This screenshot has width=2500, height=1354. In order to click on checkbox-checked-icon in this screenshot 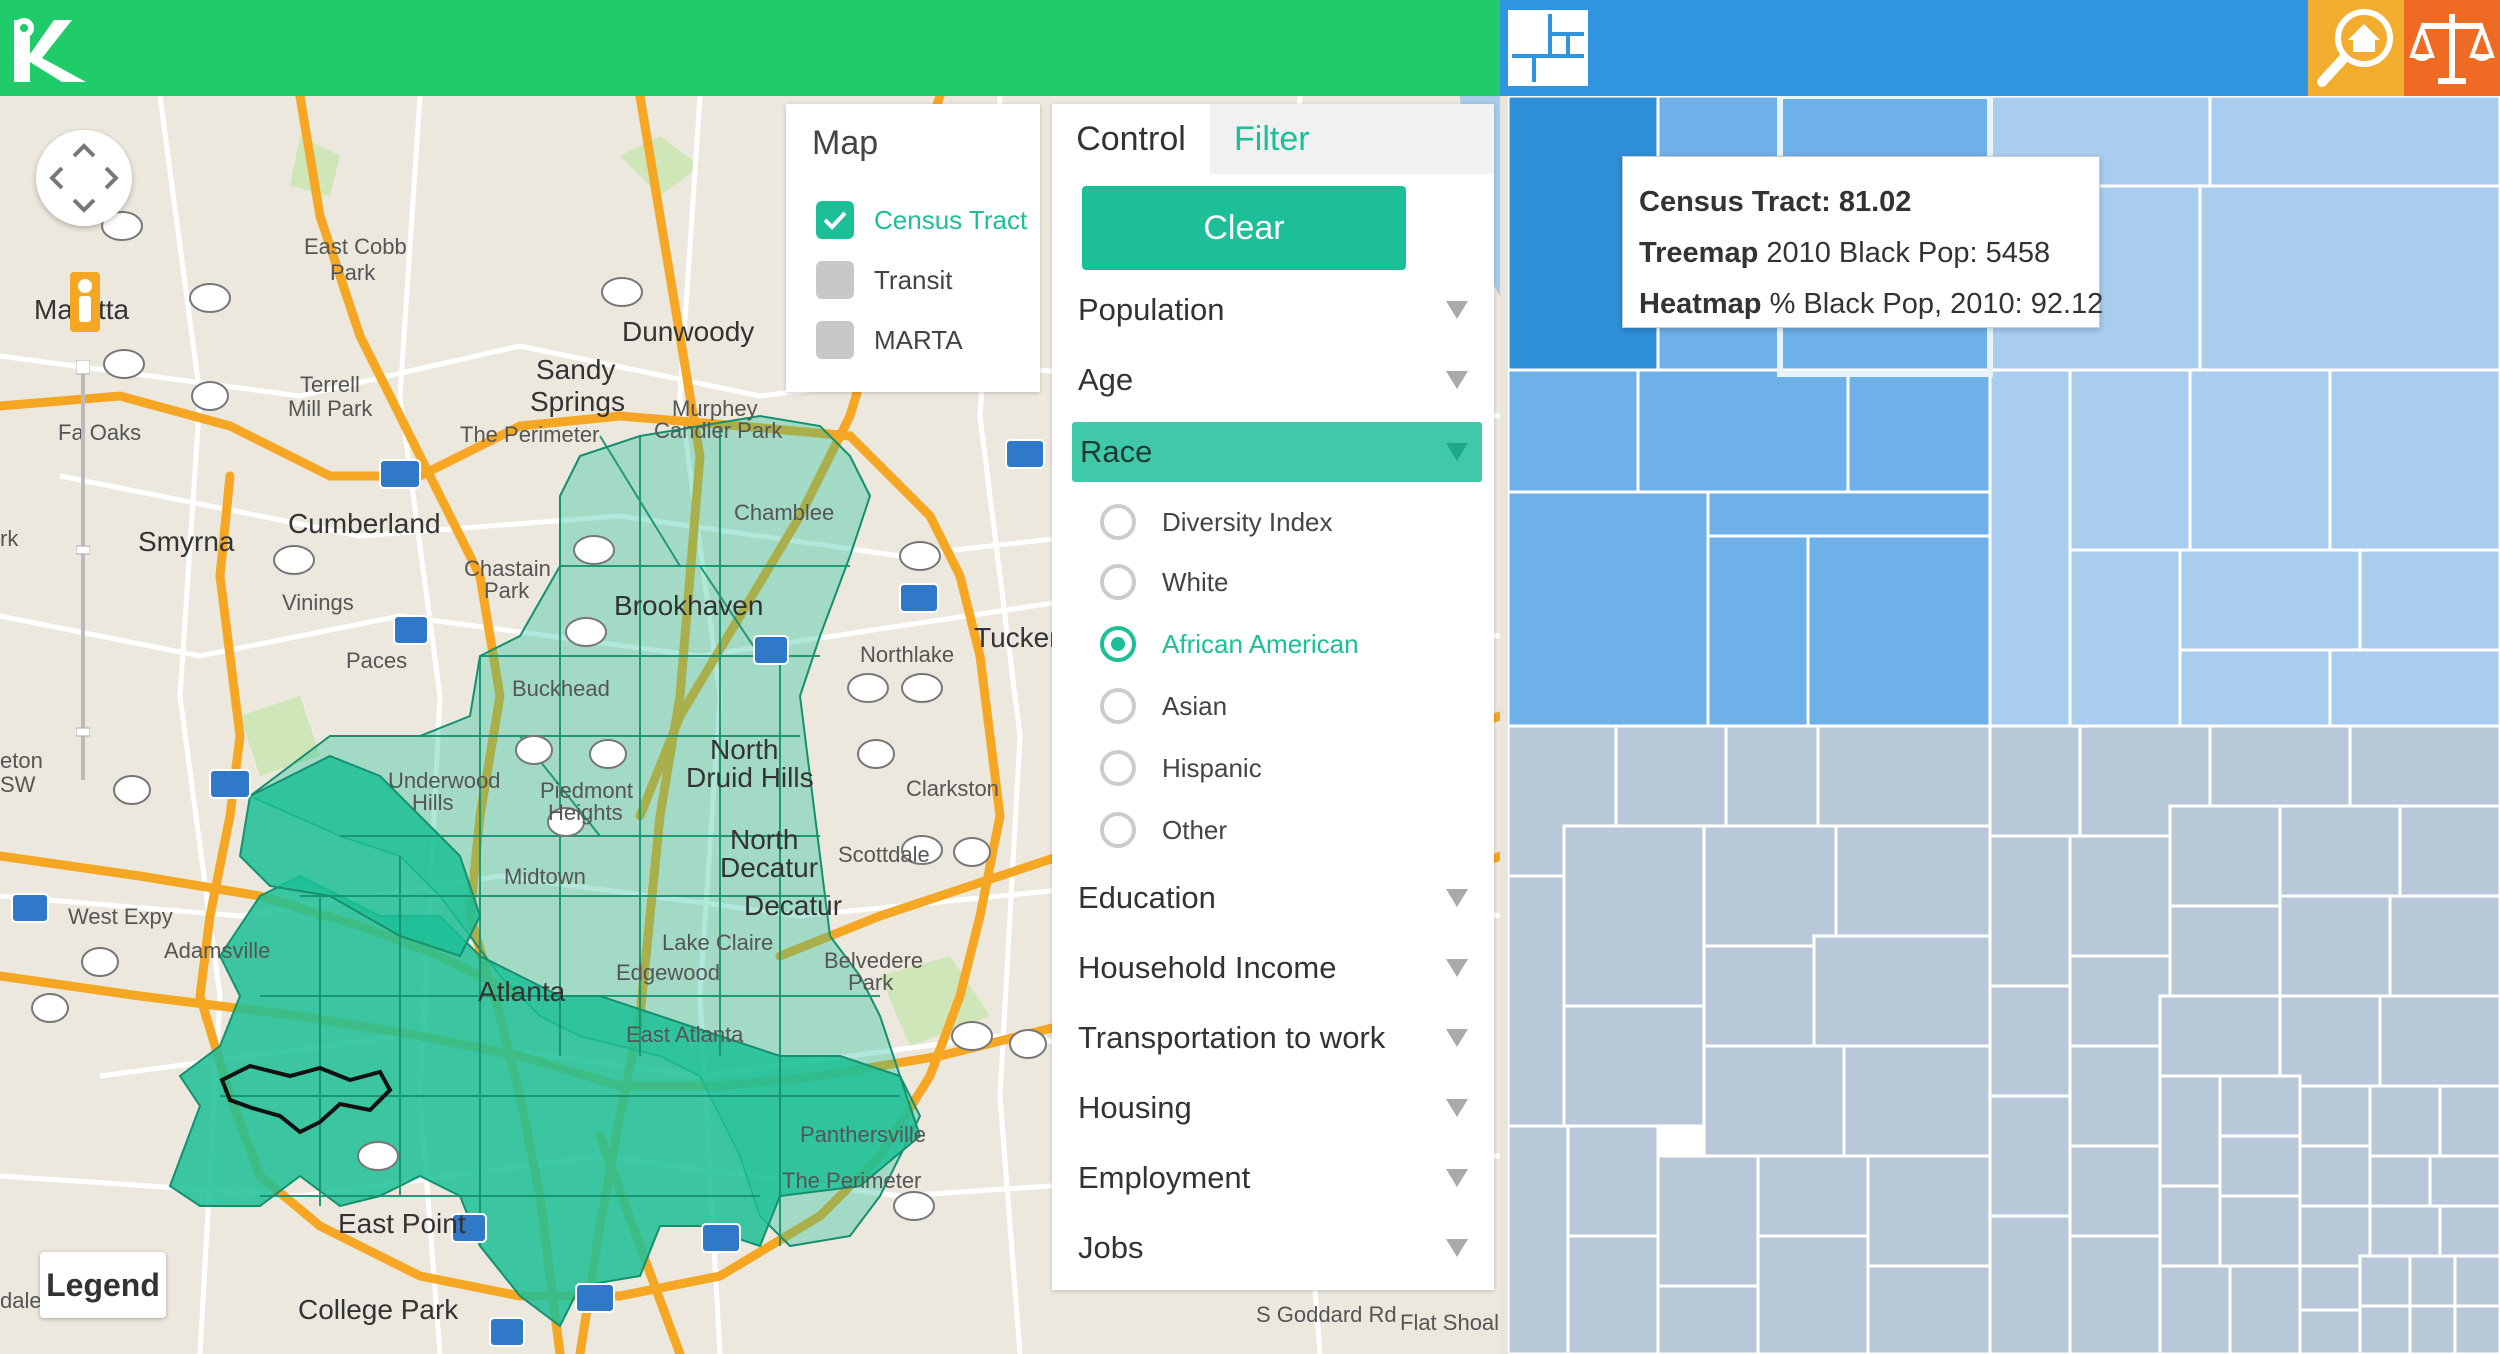, I will do `click(835, 220)`.